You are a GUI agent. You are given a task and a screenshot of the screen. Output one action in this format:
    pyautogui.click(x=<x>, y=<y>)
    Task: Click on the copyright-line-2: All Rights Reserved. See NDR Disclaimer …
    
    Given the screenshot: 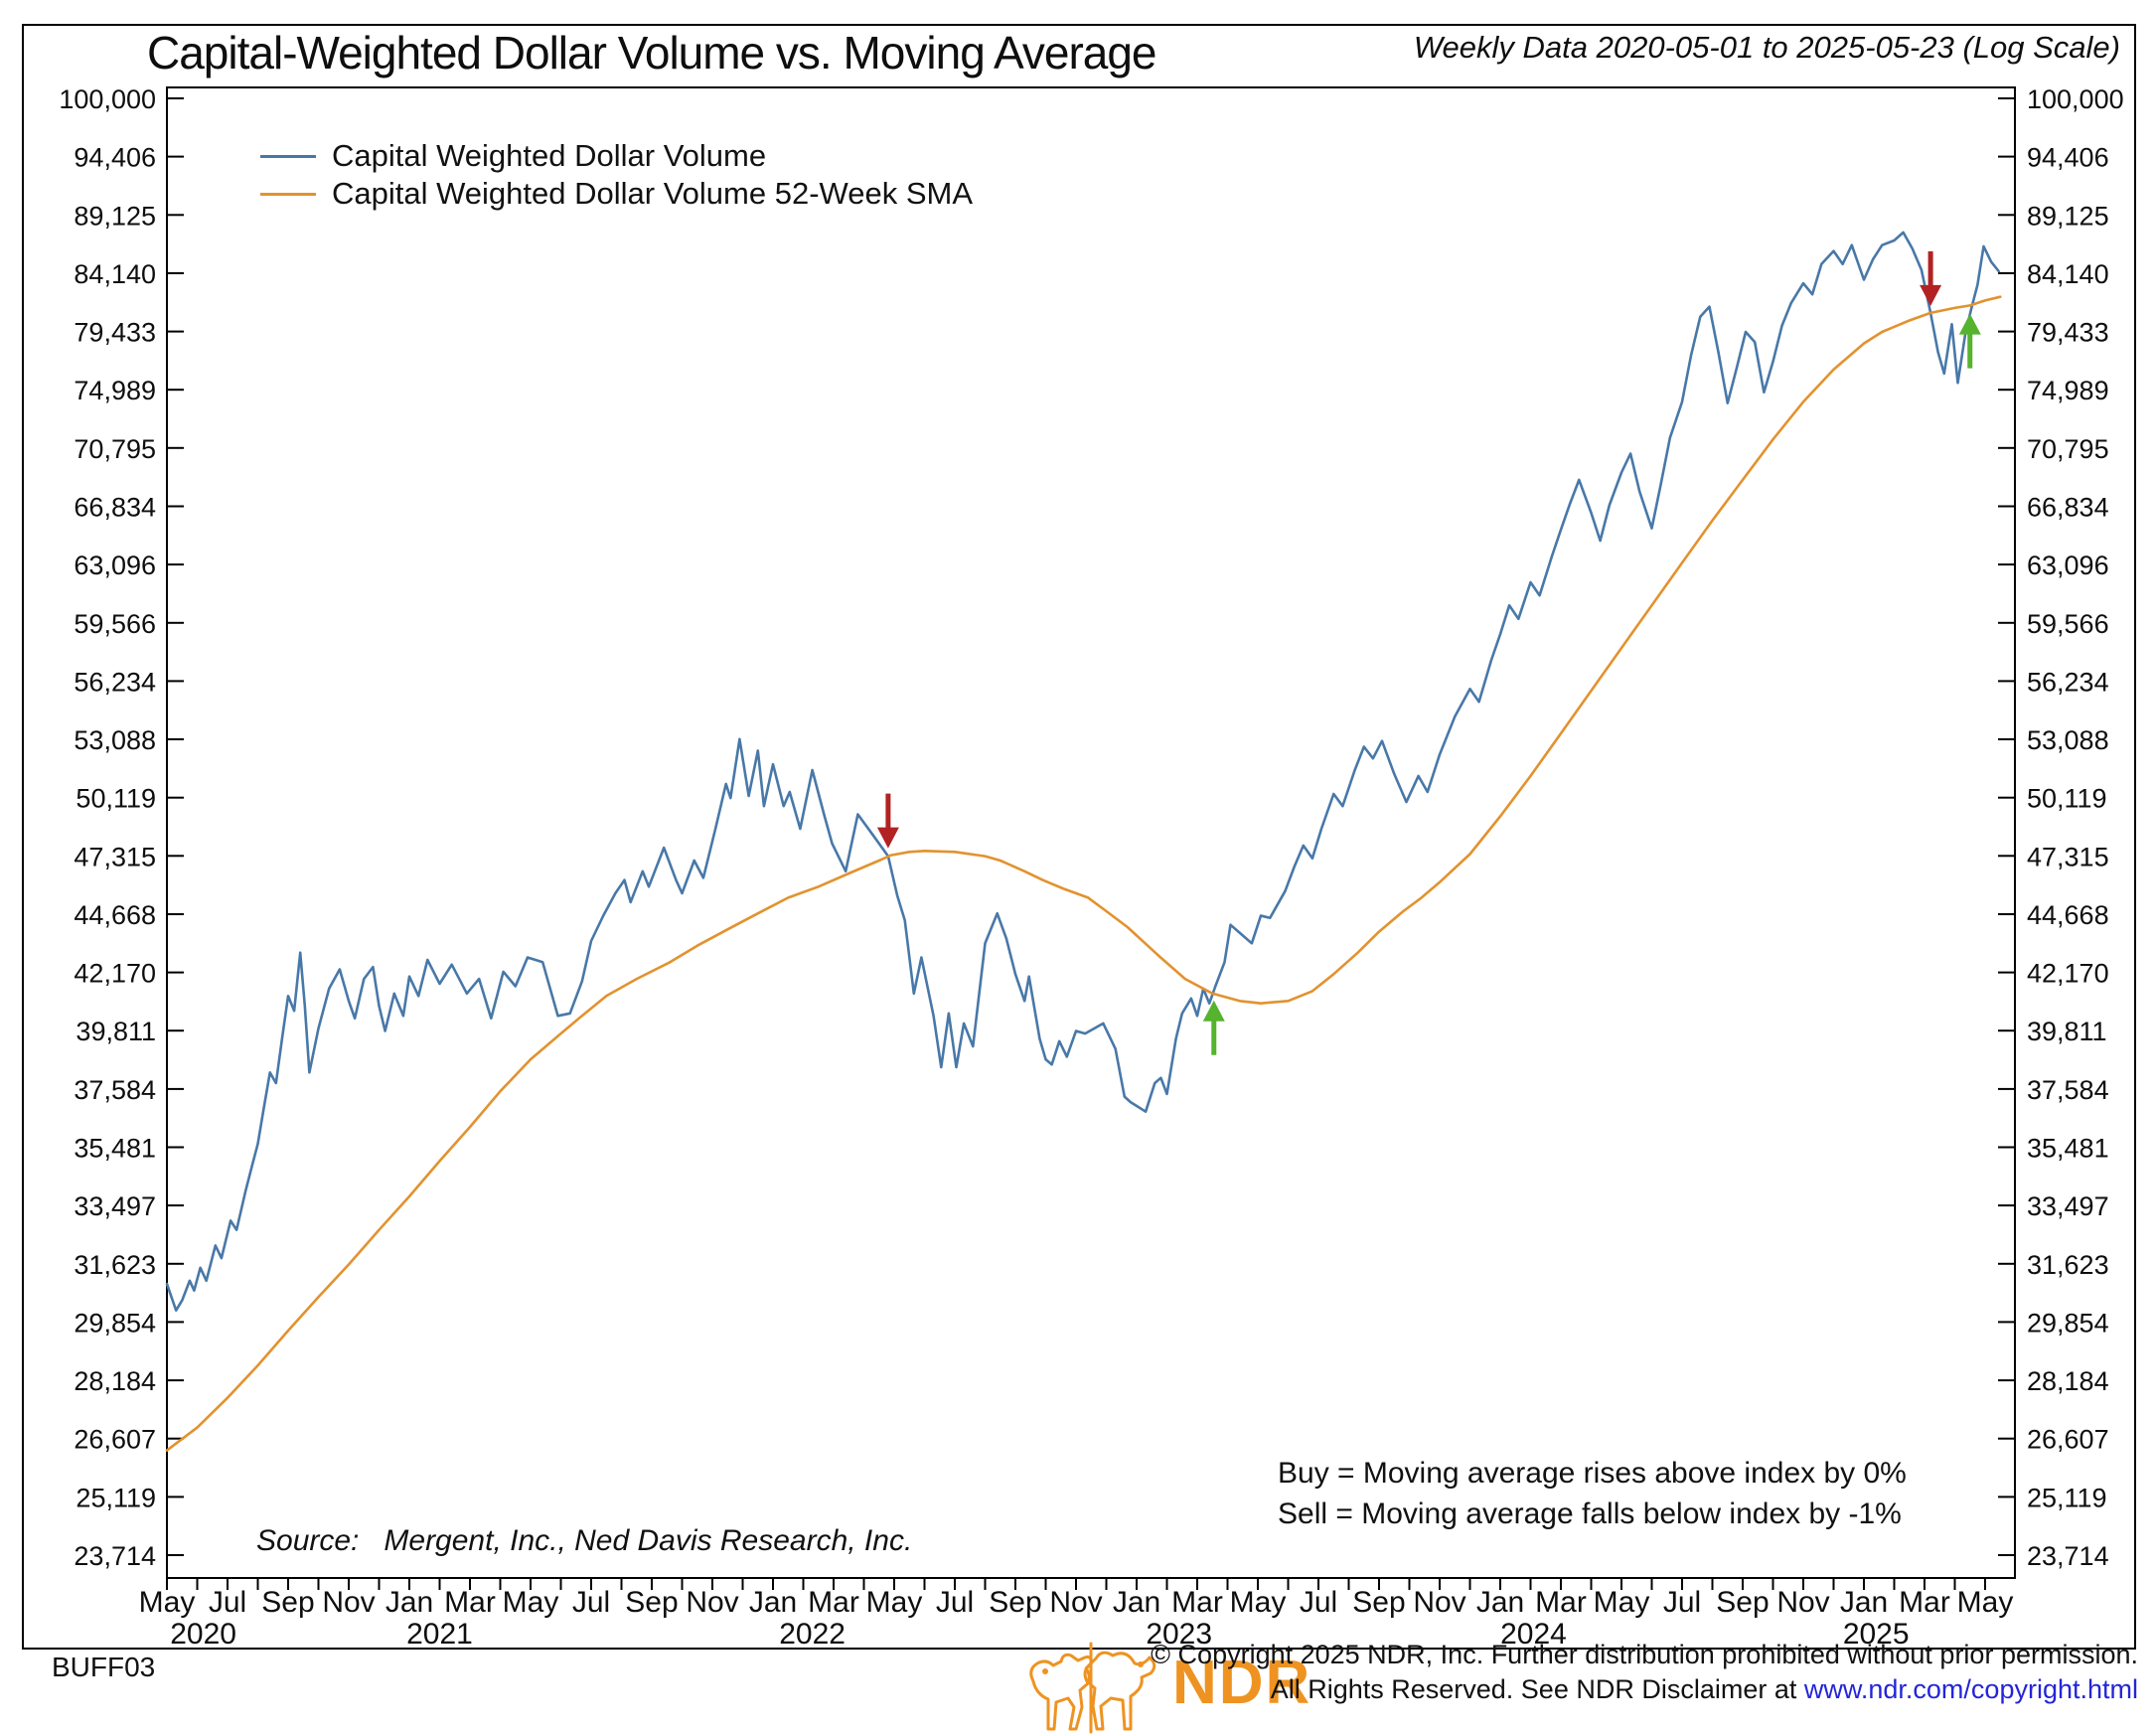 What is the action you would take?
    pyautogui.click(x=1644, y=1689)
    